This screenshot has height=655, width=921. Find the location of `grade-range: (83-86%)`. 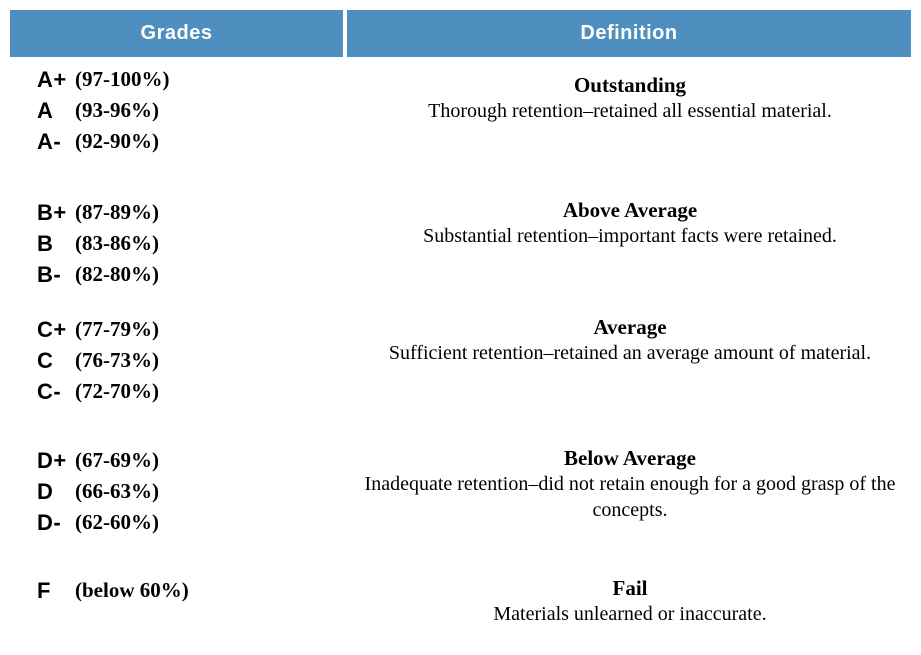

grade-range: (83-86%) is located at coordinates (117, 243).